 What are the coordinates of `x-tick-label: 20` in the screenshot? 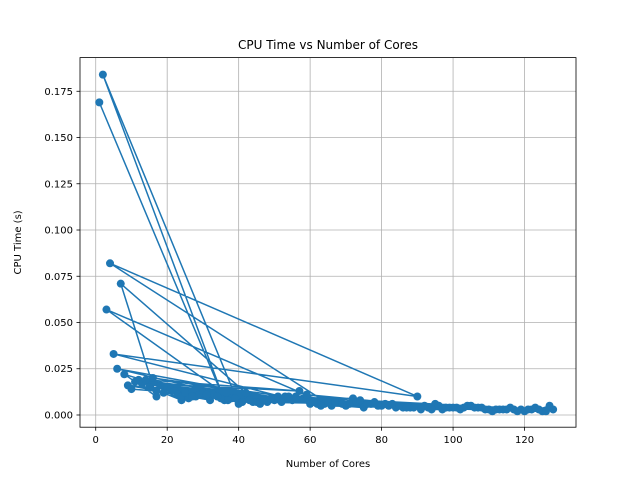 It's located at (167, 440).